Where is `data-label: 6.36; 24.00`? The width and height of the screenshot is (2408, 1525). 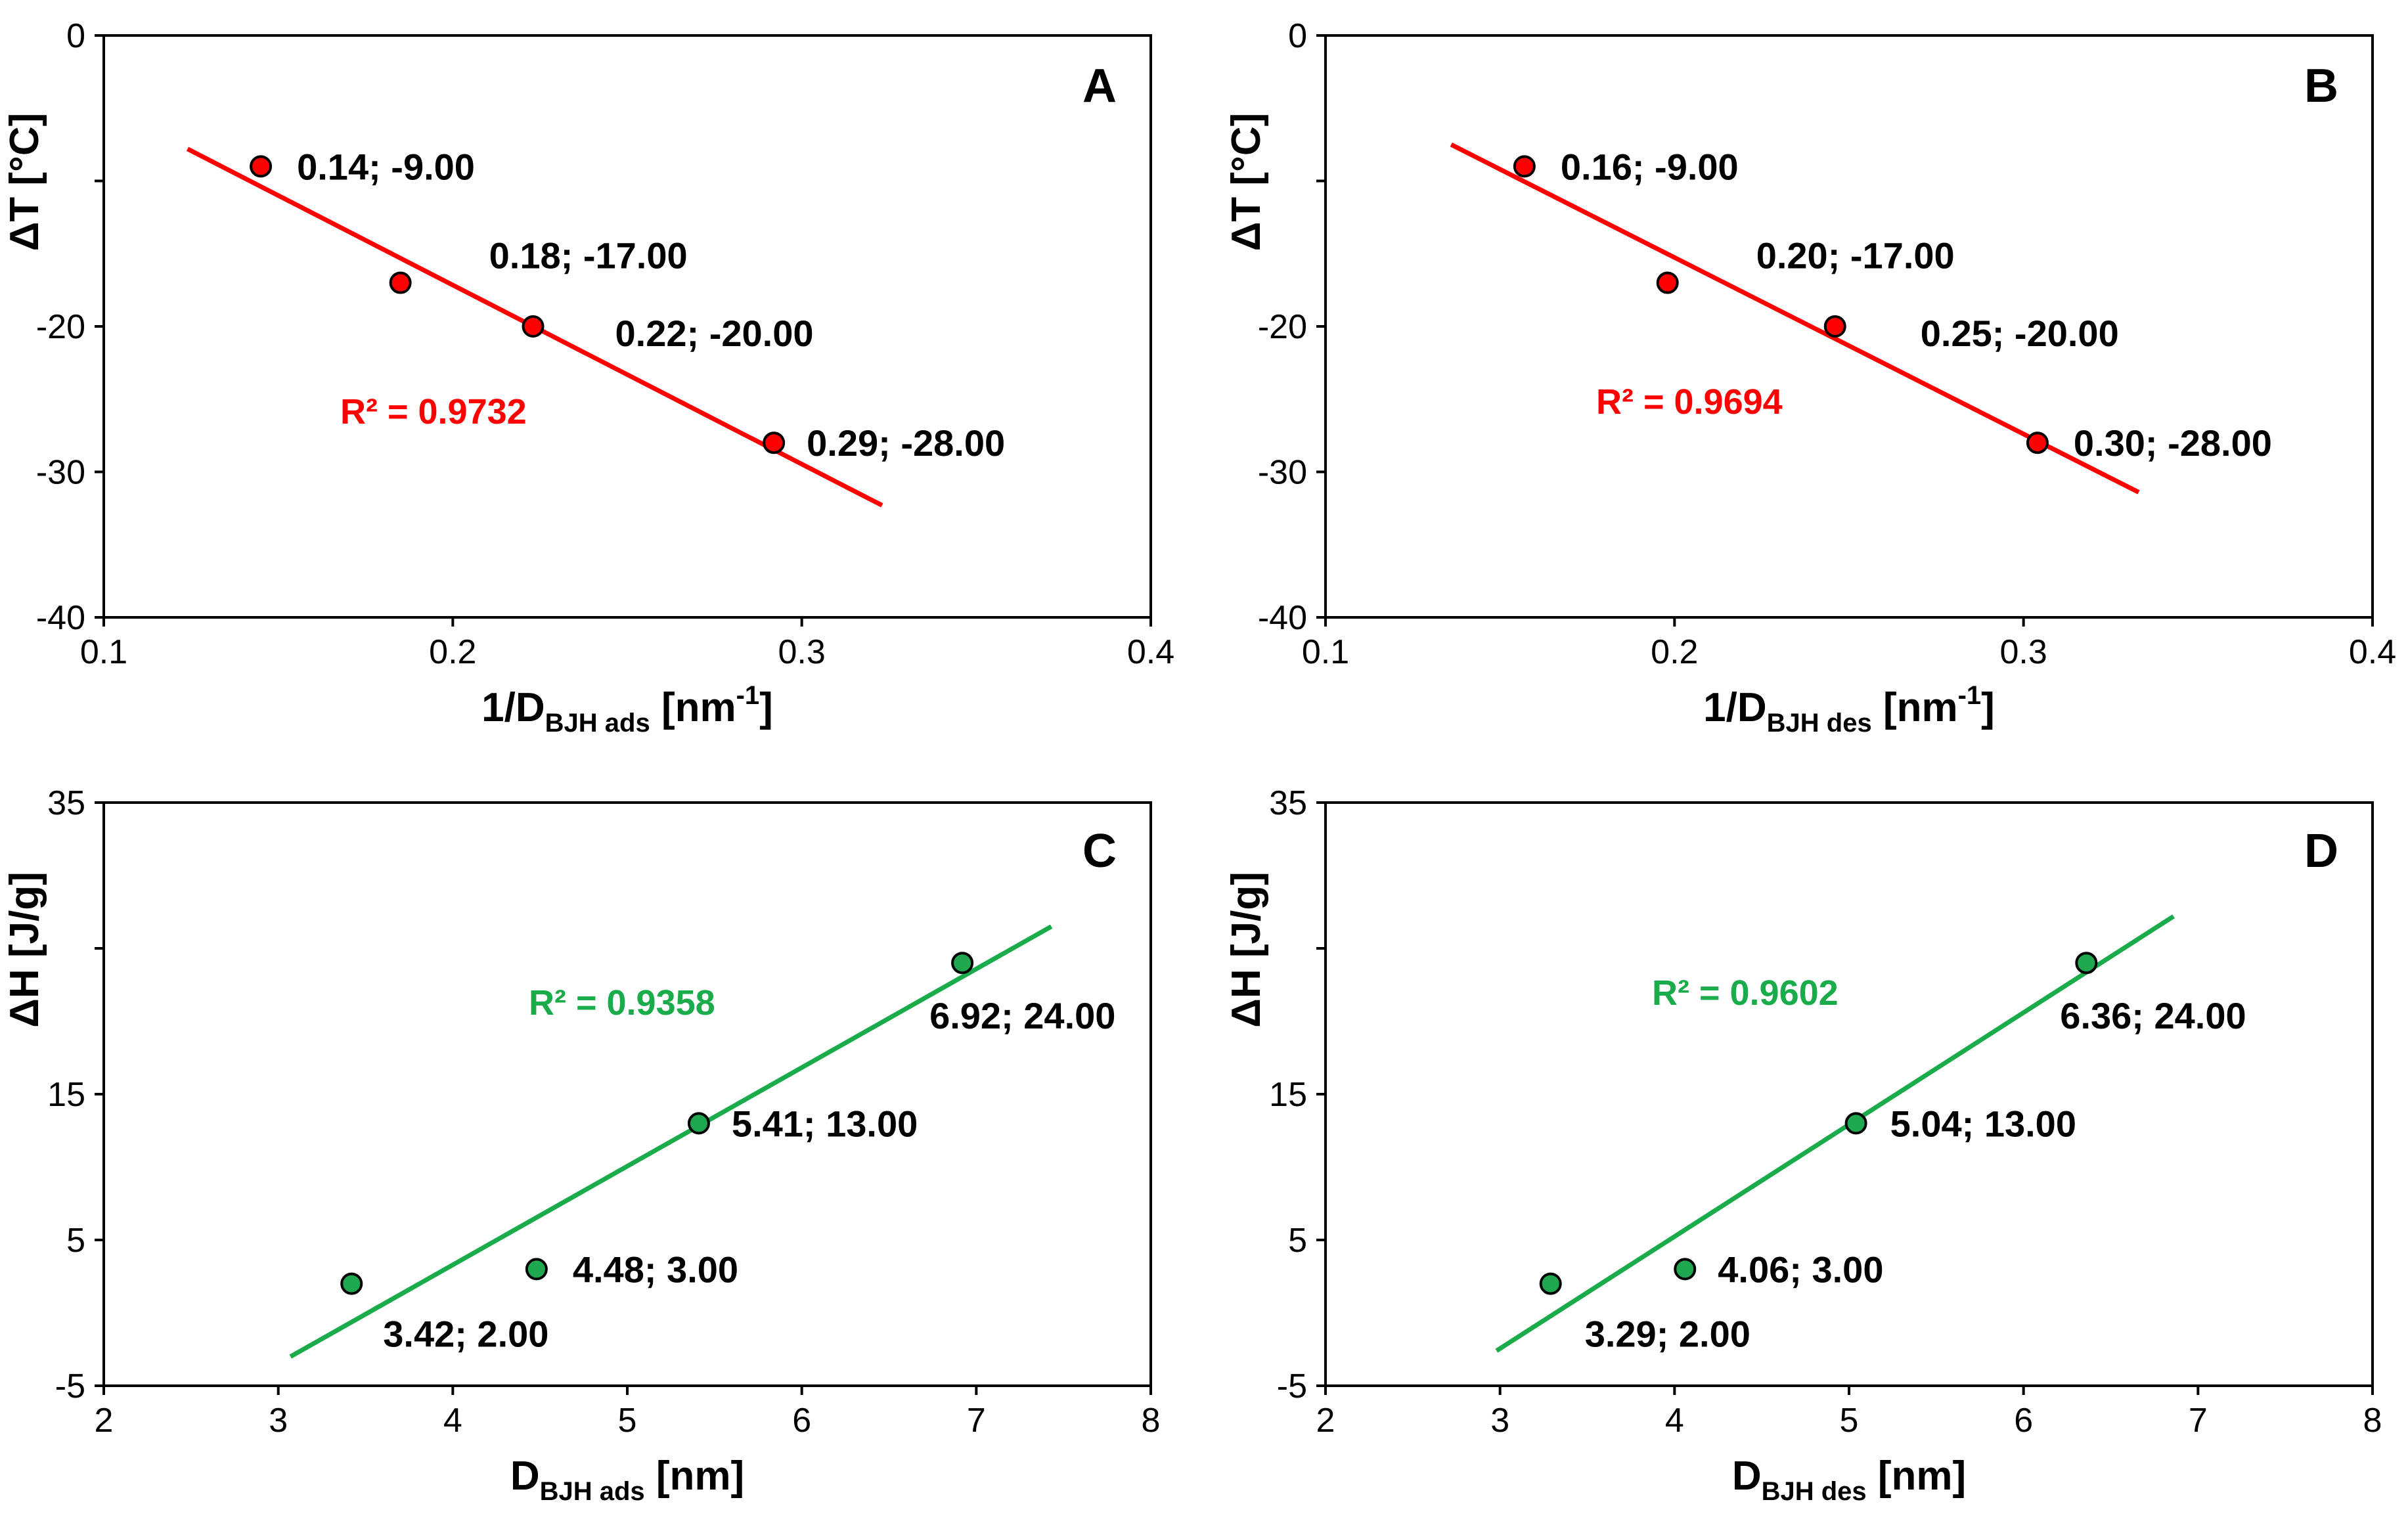
data-label: 6.36; 24.00 is located at coordinates (2153, 1015).